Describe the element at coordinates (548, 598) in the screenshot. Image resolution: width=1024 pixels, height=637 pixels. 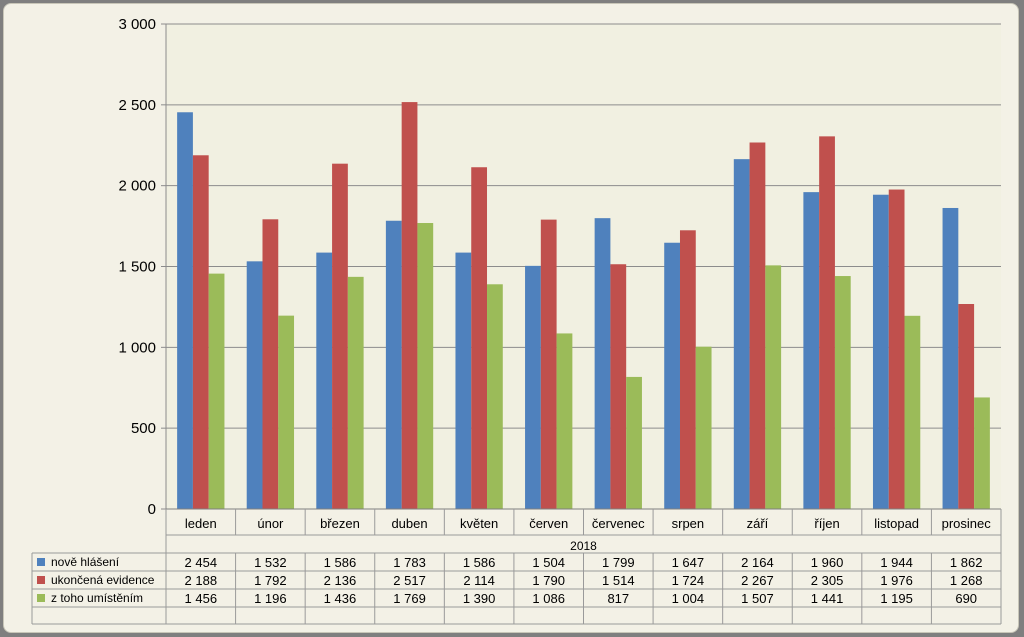
I see `data-table-cell: 1 086` at that location.